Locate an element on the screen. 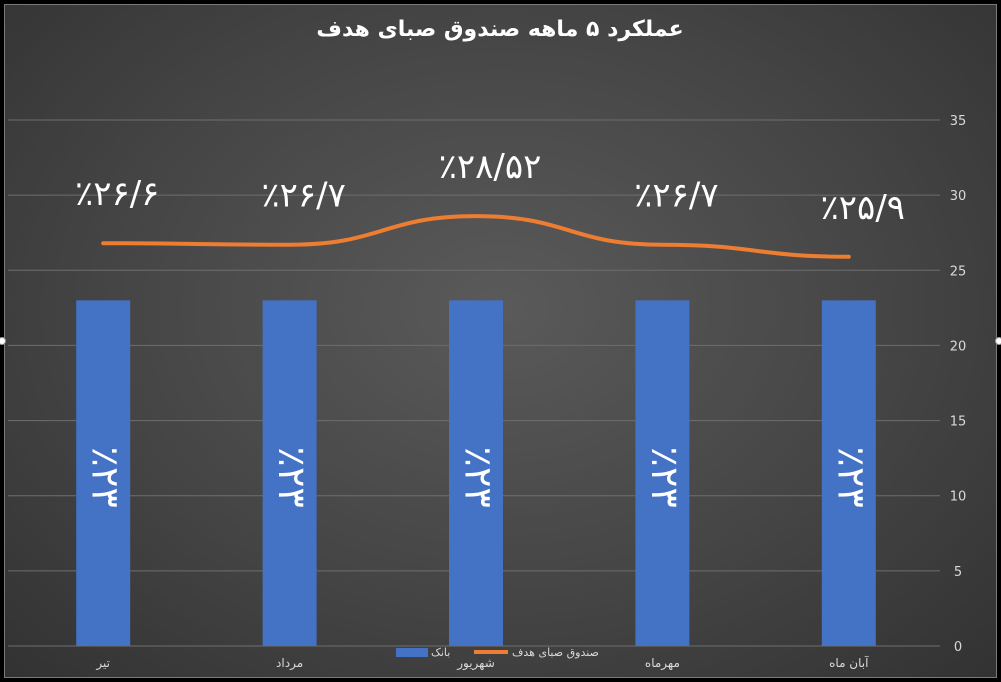 The width and height of the screenshot is (1001, 682). resize-handle-right is located at coordinates (998, 341).